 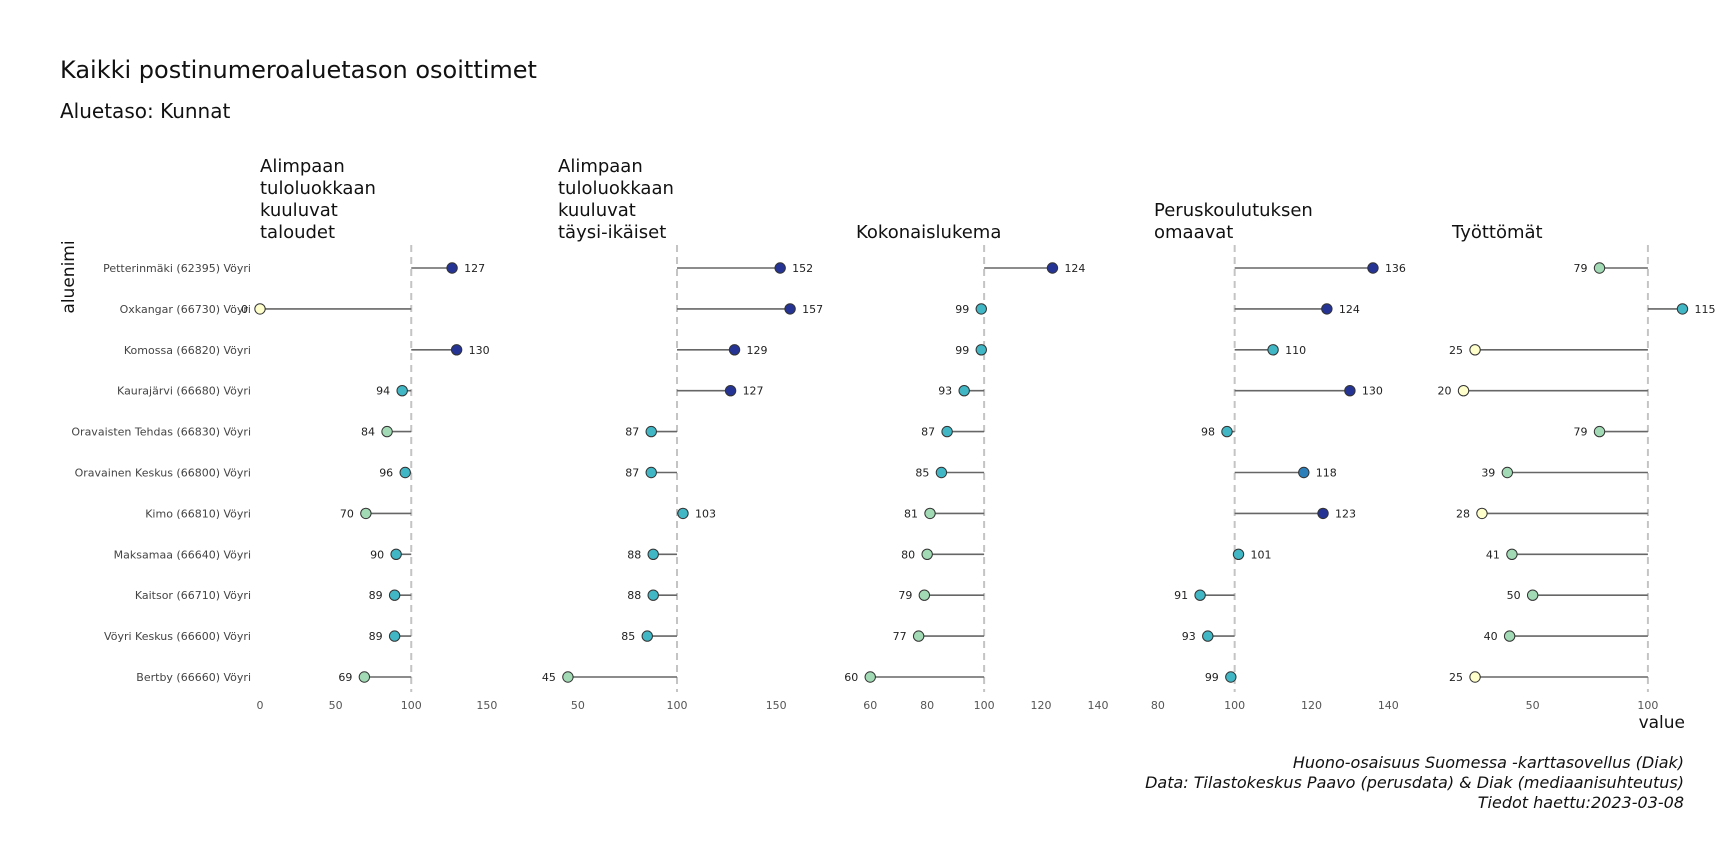 I want to click on data-label: 69, so click(x=345, y=677).